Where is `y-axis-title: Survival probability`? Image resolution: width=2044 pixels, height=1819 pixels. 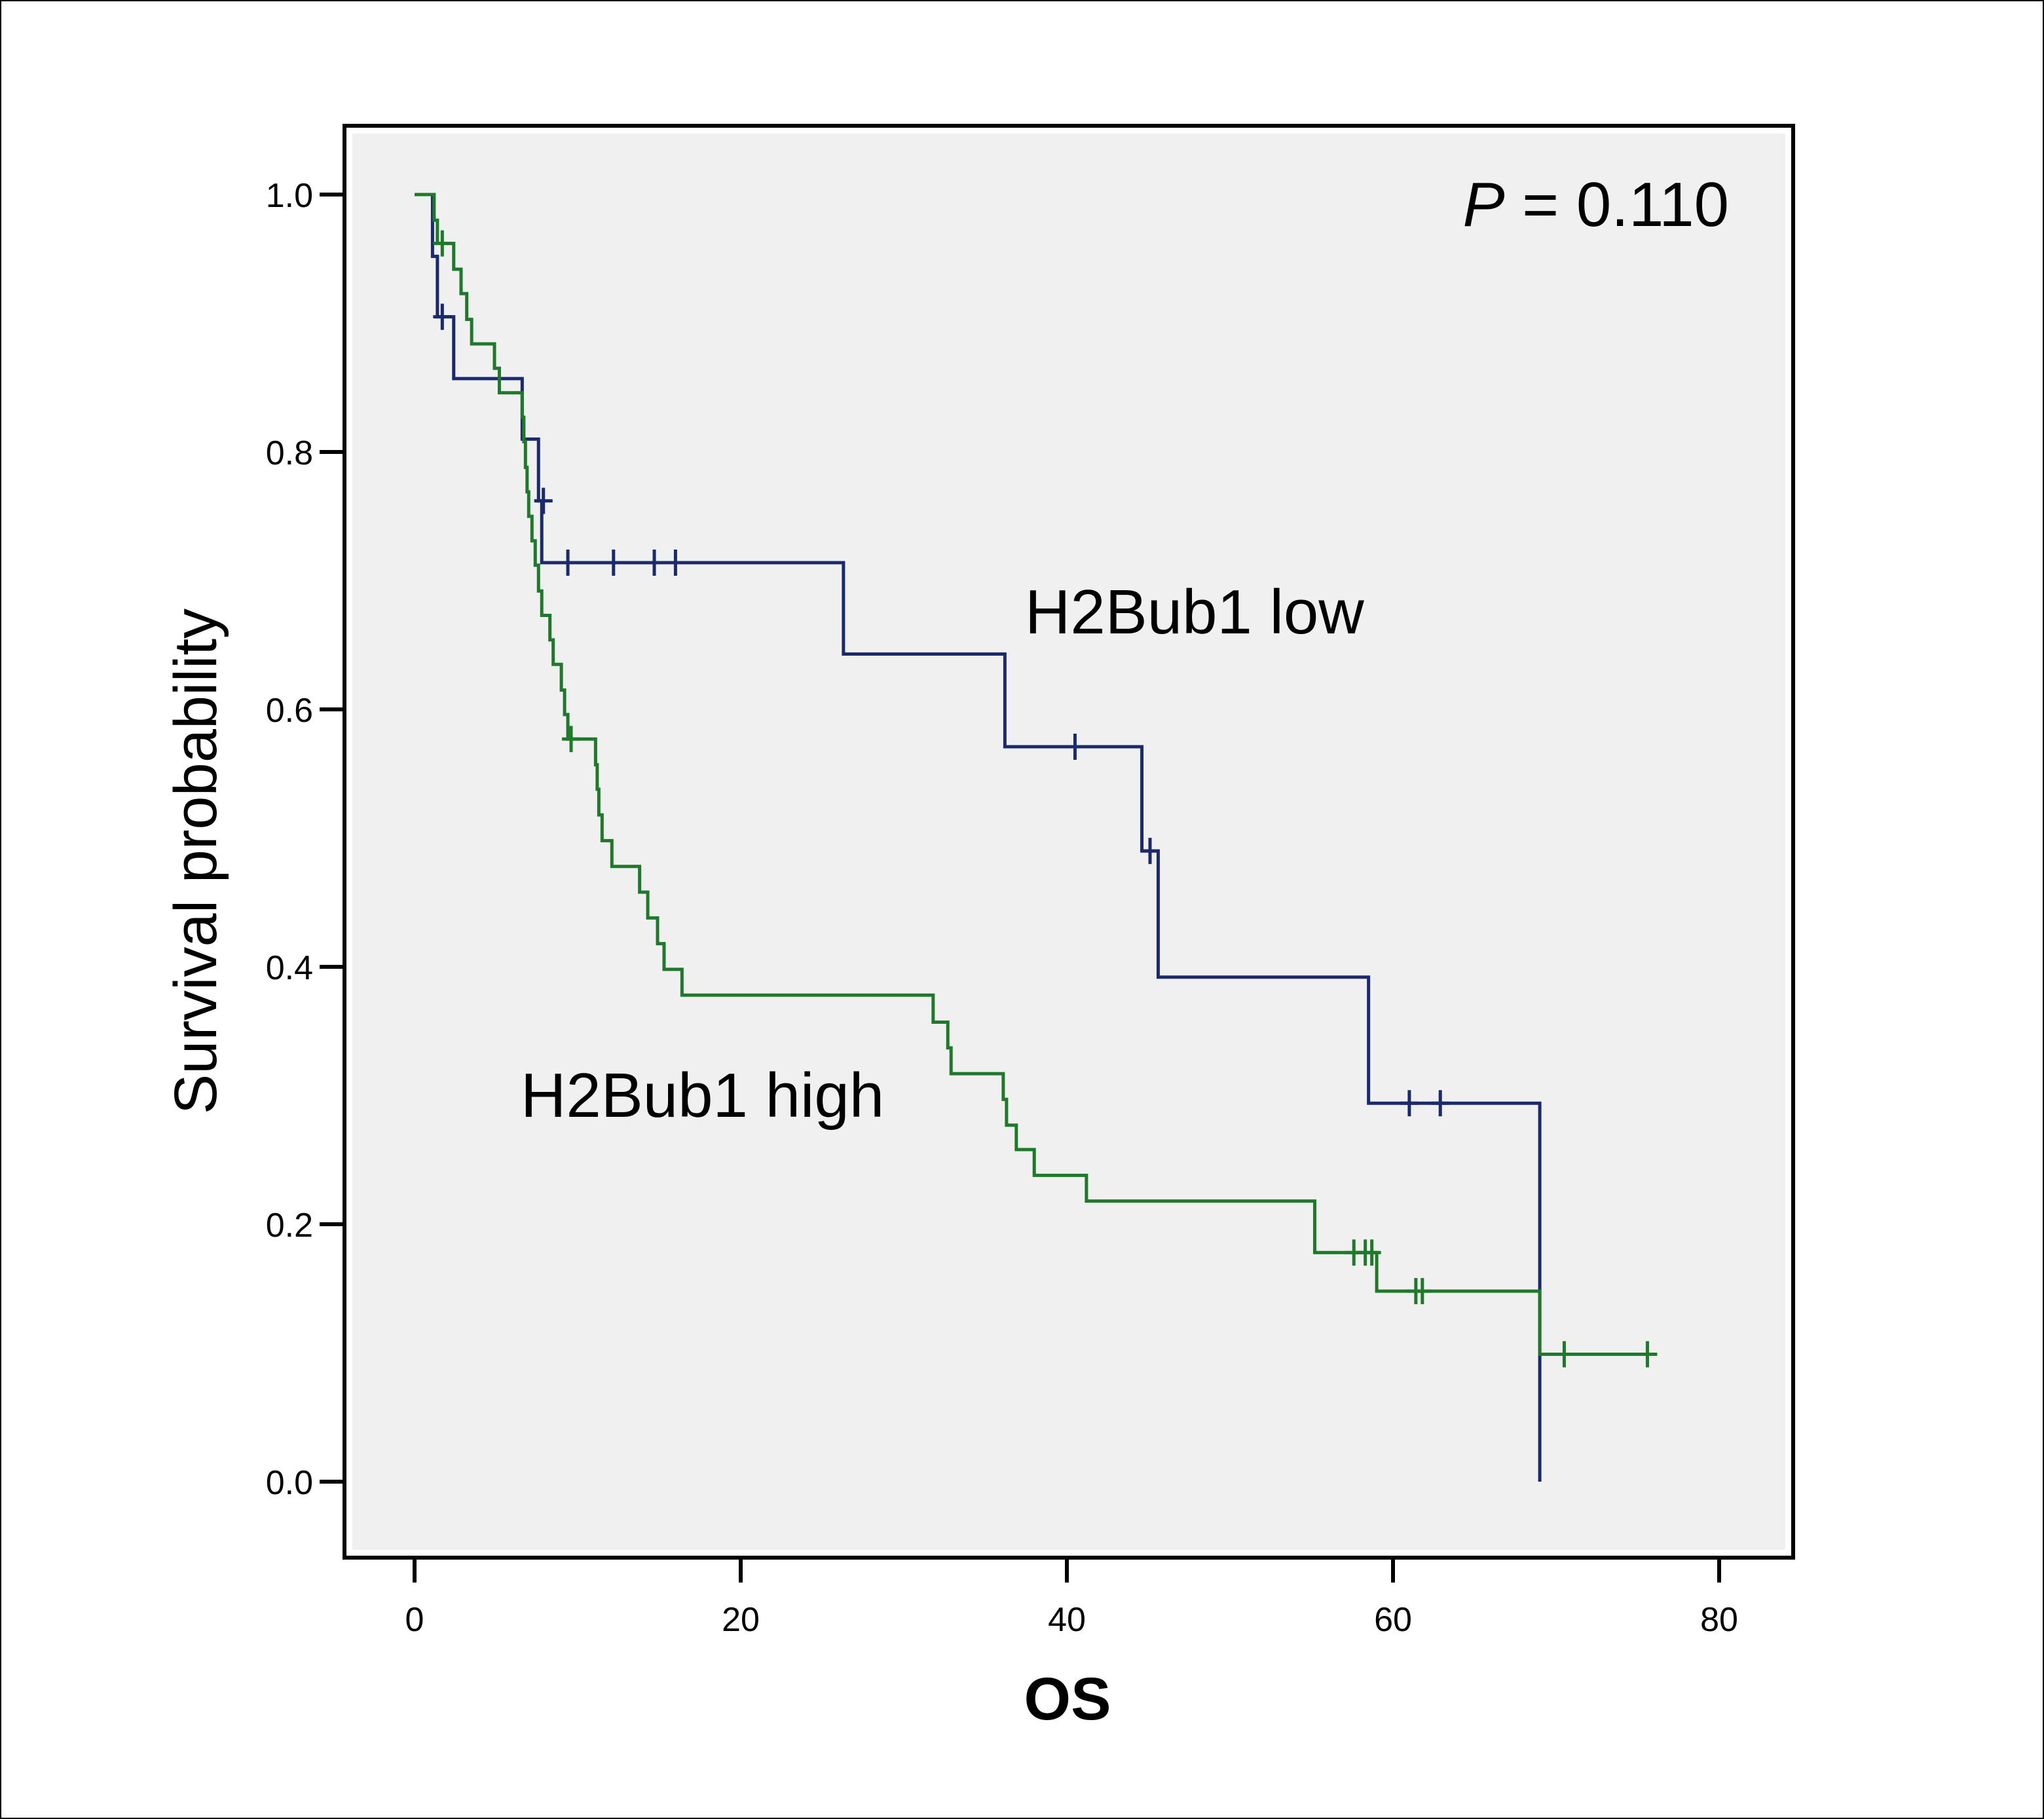 y-axis-title: Survival probability is located at coordinates (195, 862).